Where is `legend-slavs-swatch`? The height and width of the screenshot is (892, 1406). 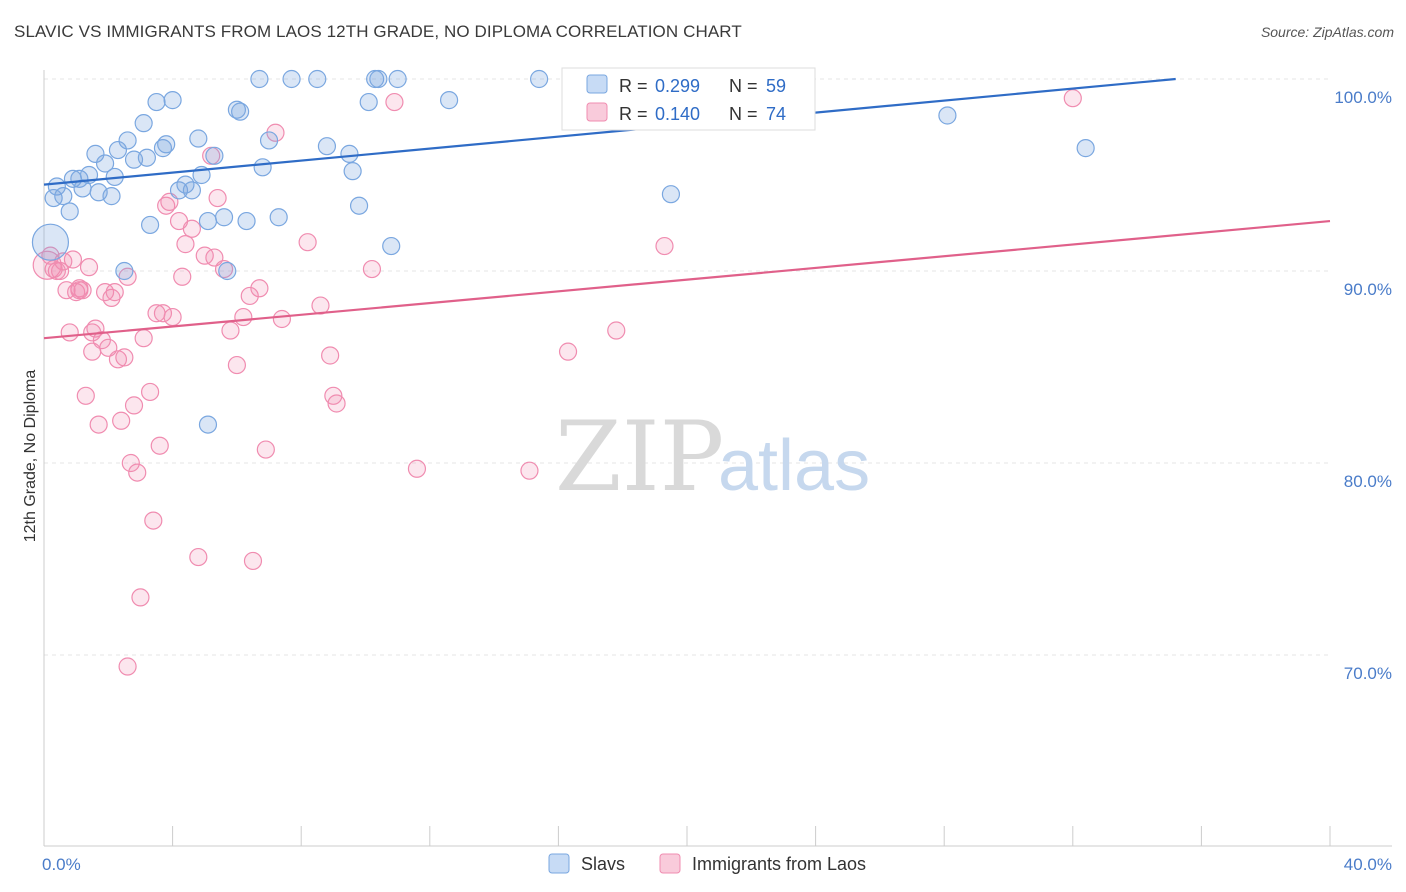 legend-slavs-swatch is located at coordinates (597, 84).